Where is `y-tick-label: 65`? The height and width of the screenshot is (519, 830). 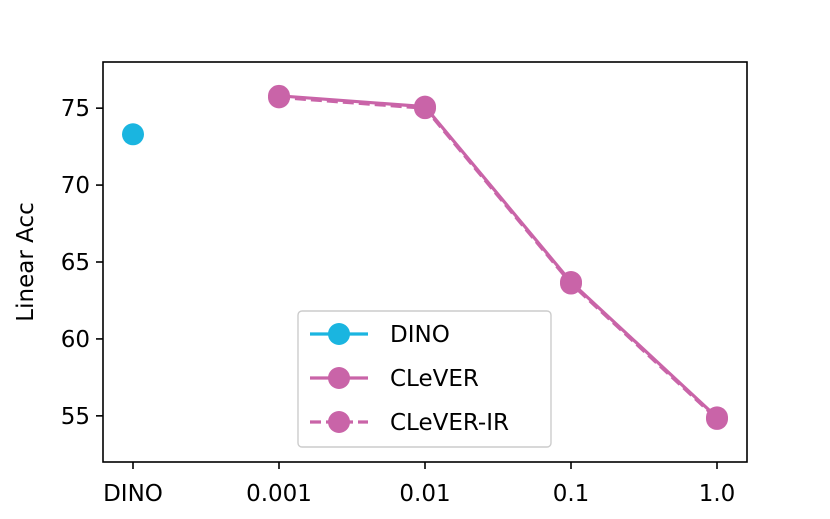
y-tick-label: 65 is located at coordinates (75, 263).